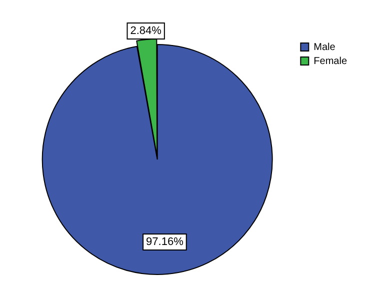 The height and width of the screenshot is (297, 375). I want to click on data-label: 97.16%, so click(165, 242).